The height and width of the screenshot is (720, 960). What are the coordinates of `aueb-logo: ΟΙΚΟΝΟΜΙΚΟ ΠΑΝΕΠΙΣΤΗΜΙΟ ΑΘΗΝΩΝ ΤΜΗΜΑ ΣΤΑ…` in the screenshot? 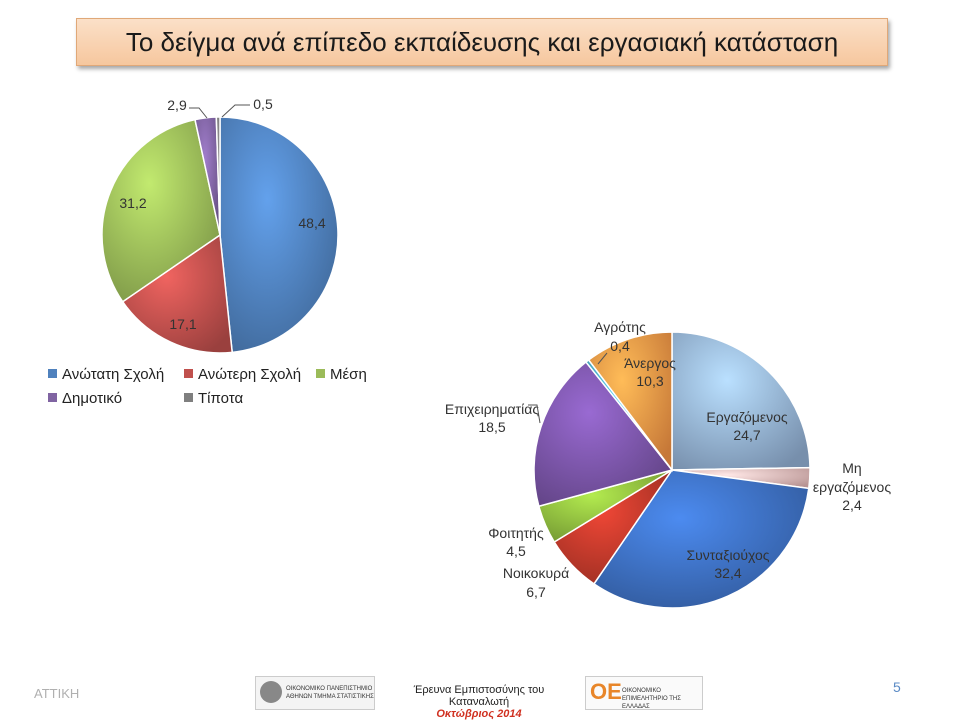 It's located at (315, 693).